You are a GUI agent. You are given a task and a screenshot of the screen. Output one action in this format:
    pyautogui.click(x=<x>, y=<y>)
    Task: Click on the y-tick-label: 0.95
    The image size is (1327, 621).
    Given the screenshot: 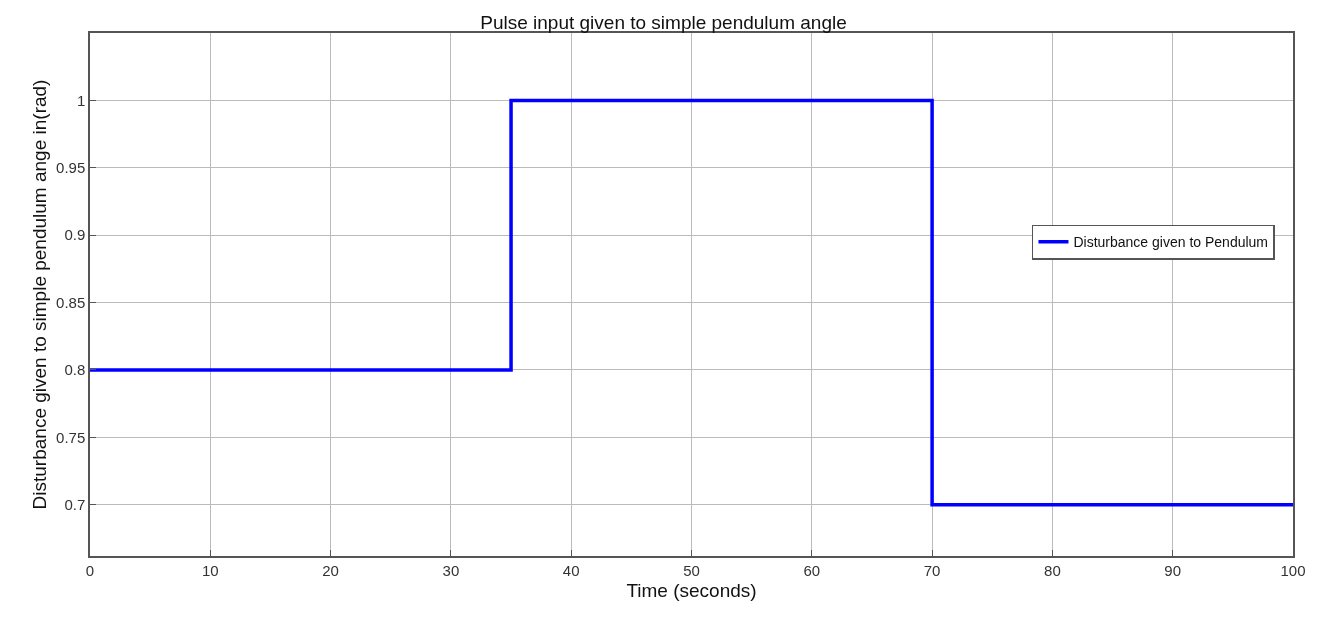 What is the action you would take?
    pyautogui.click(x=71, y=168)
    